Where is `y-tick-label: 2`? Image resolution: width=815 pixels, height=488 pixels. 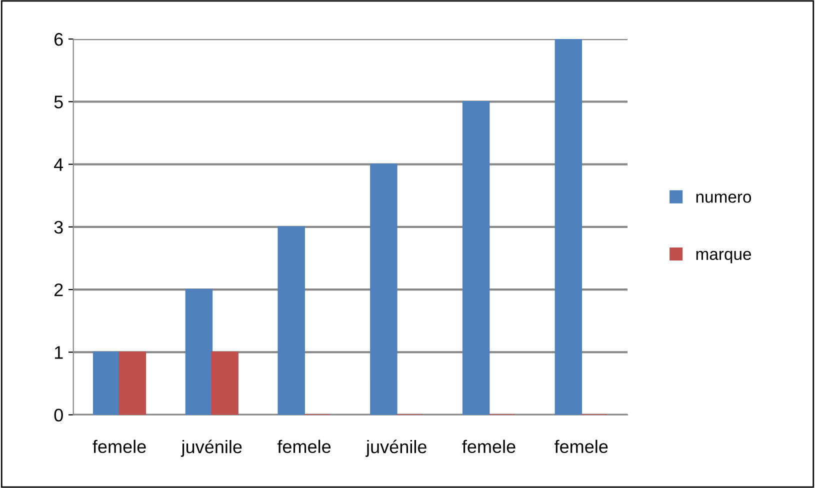 y-tick-label: 2 is located at coordinates (58, 289).